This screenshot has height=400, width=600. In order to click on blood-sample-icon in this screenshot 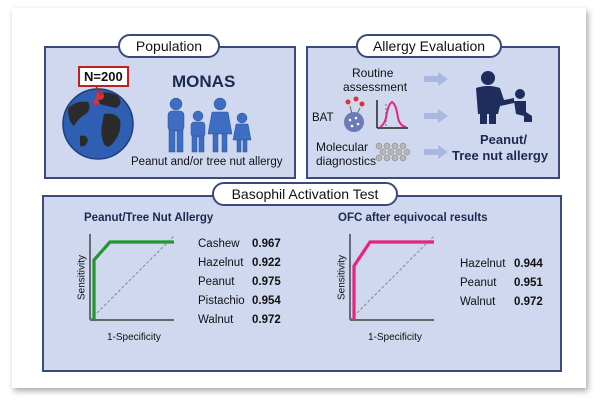, I will do `click(354, 114)`.